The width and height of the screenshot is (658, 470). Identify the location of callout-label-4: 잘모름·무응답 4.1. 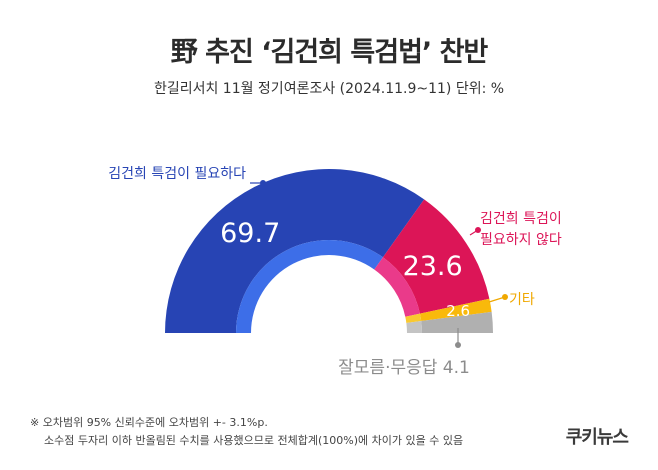
(404, 368).